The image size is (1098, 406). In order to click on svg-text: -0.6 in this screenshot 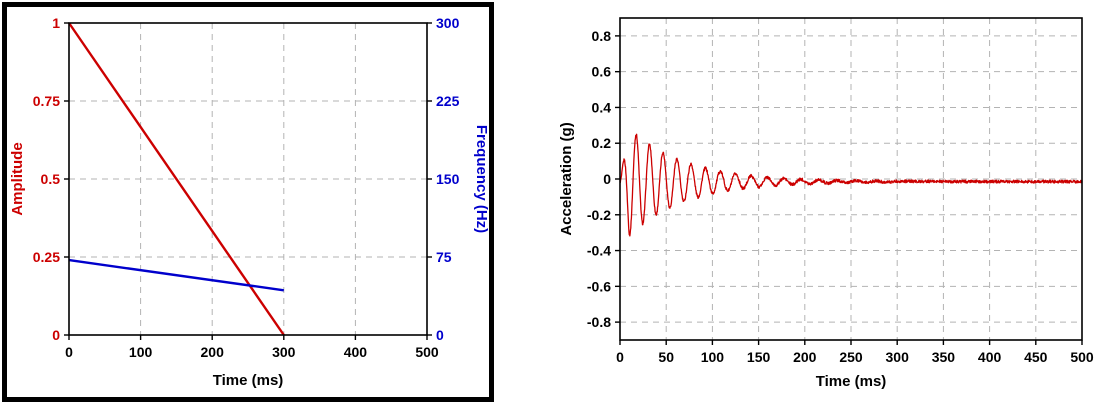, I will do `click(599, 286)`.